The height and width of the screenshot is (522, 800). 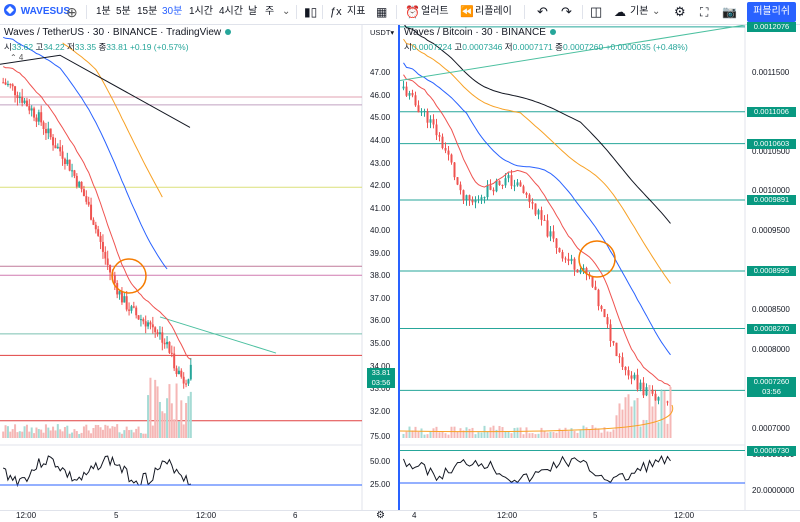 I want to click on interval-week: 주, so click(x=270, y=11).